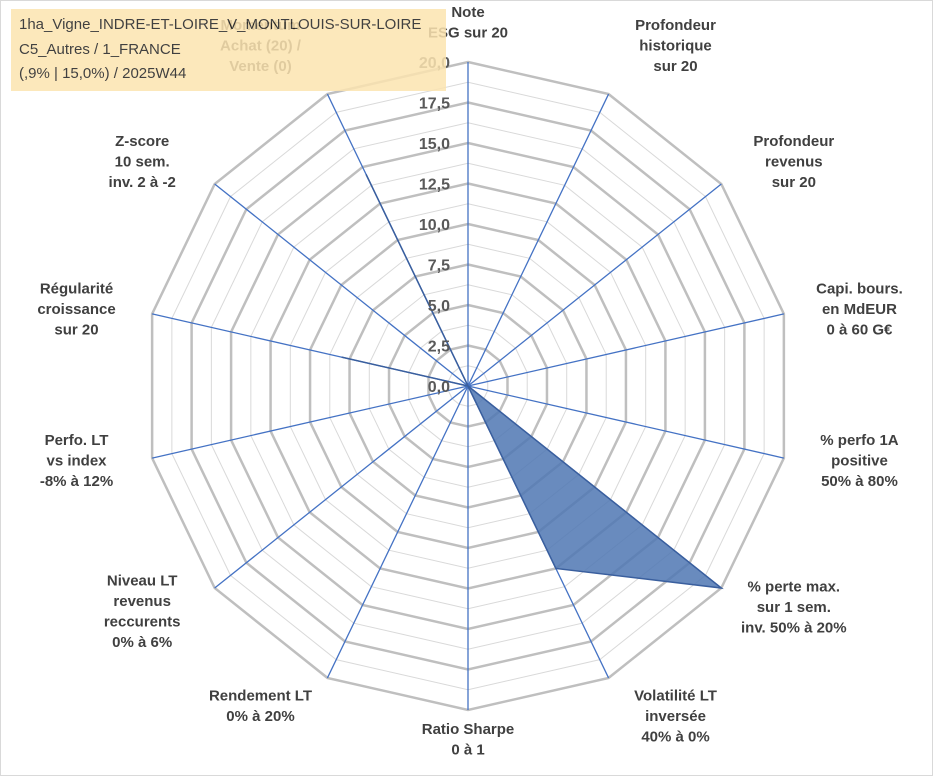 The width and height of the screenshot is (933, 777). I want to click on axis-label-line: Volatilité LT, so click(675, 695).